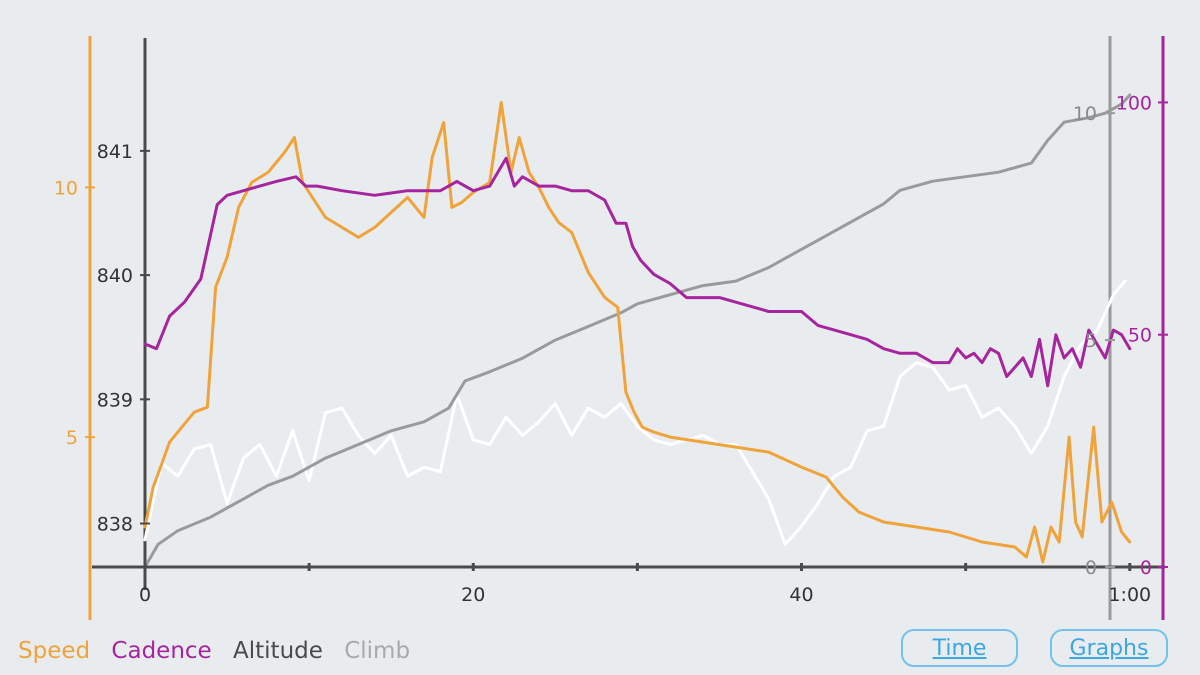 Image resolution: width=1200 pixels, height=675 pixels. Describe the element at coordinates (221, 651) in the screenshot. I see `legend: Speed Cadence Altitude Climb` at that location.